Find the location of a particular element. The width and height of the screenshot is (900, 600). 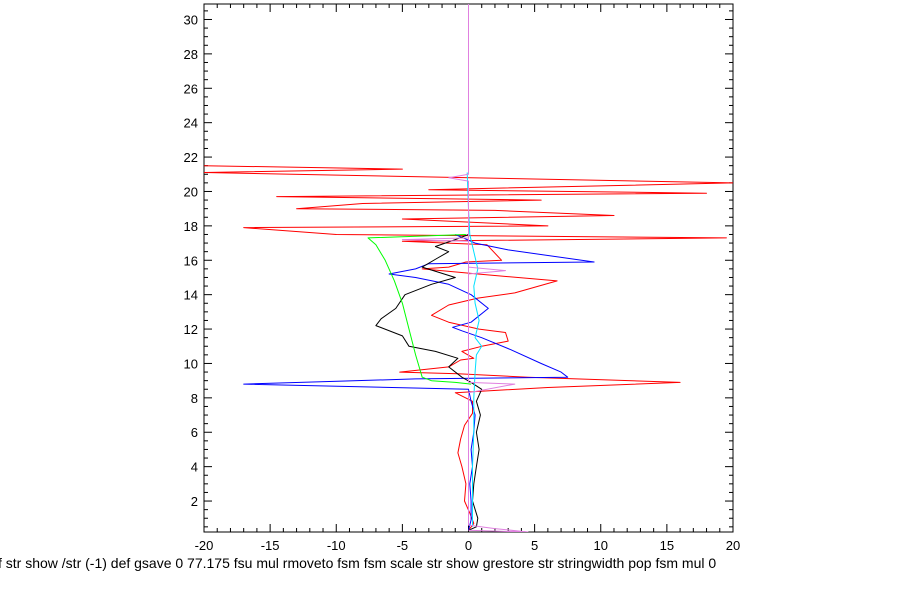

x-tick-label: -15 is located at coordinates (270, 545).